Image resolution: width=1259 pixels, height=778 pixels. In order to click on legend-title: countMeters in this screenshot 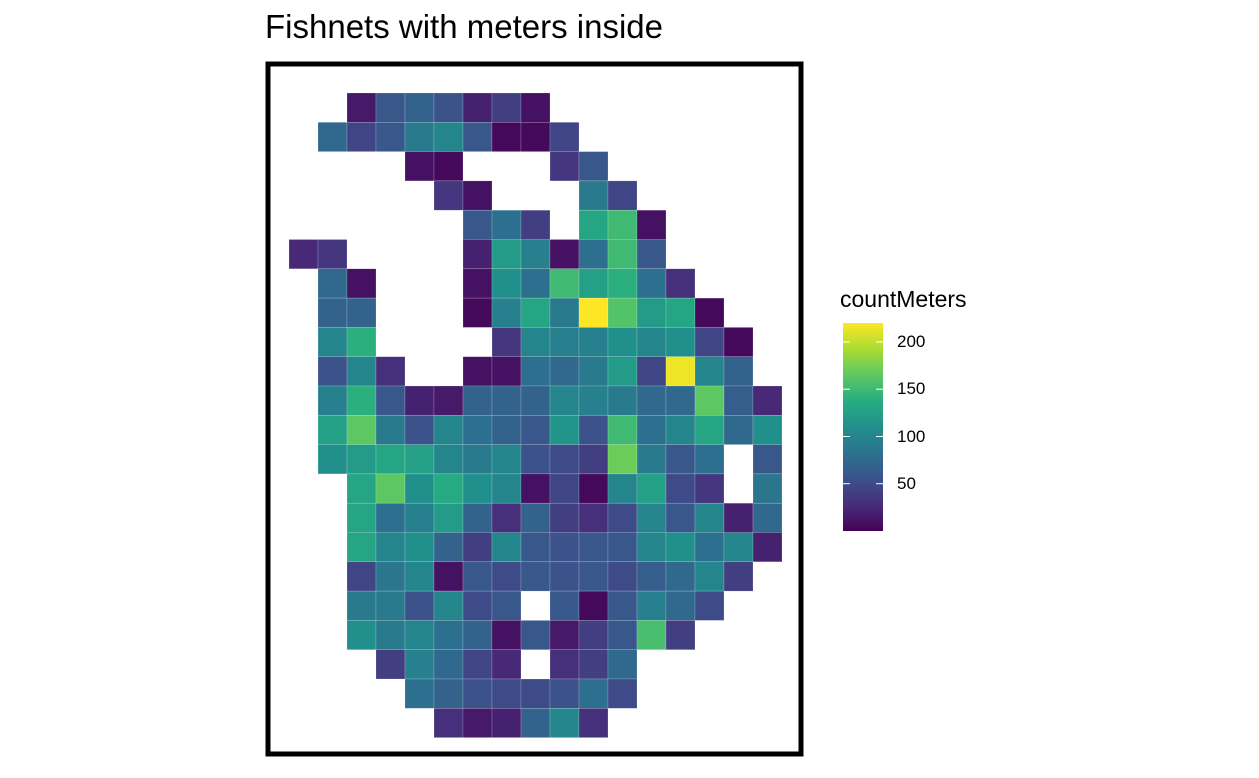, I will do `click(903, 299)`.